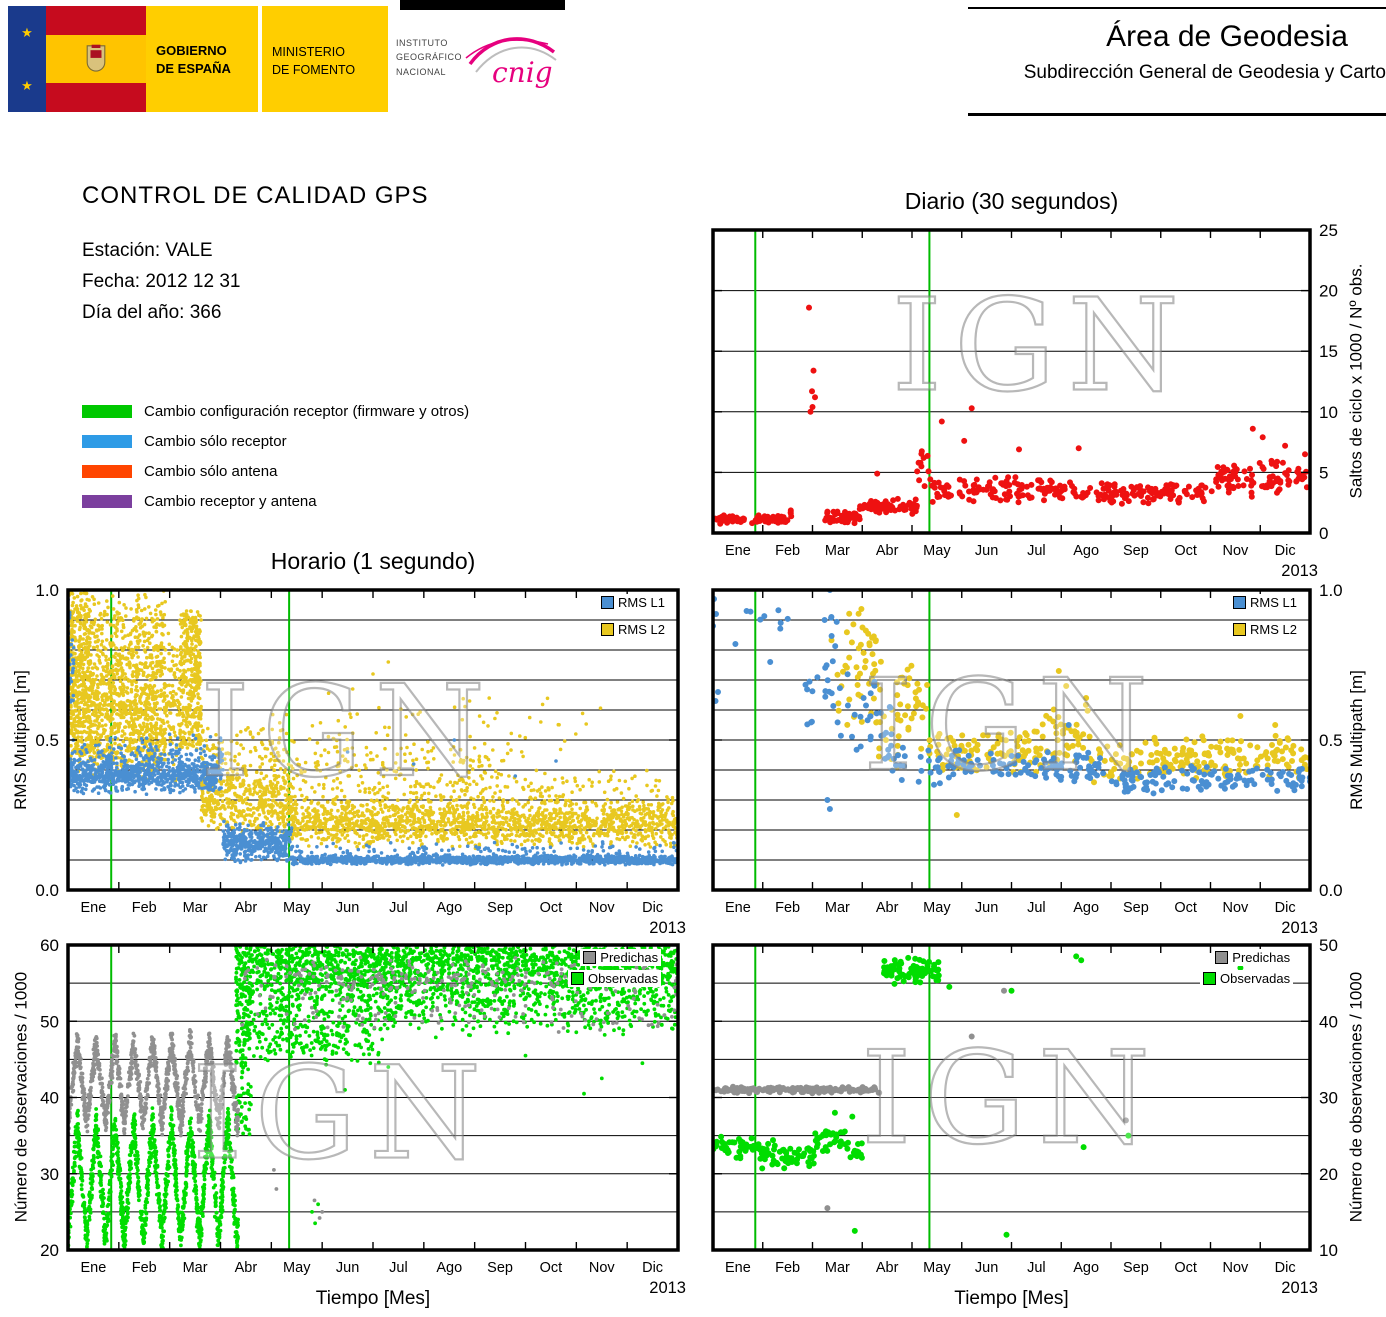  I want to click on scan-artifact-bar, so click(482, 5).